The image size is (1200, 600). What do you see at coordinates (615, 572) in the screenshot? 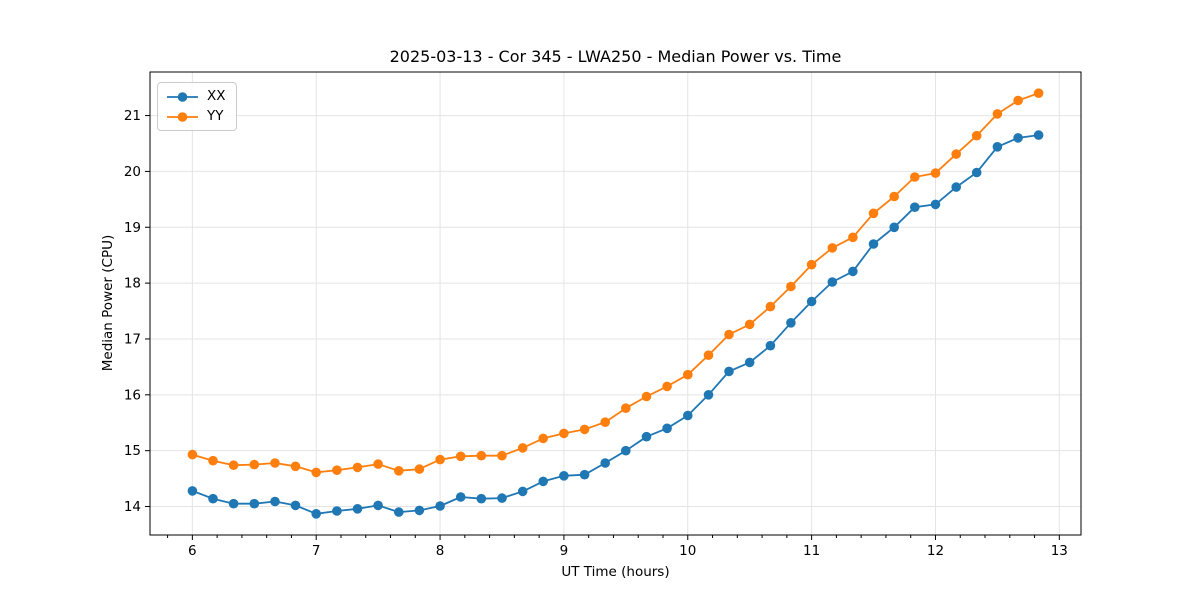
I see `x-axis-label: UT Time (hours)` at bounding box center [615, 572].